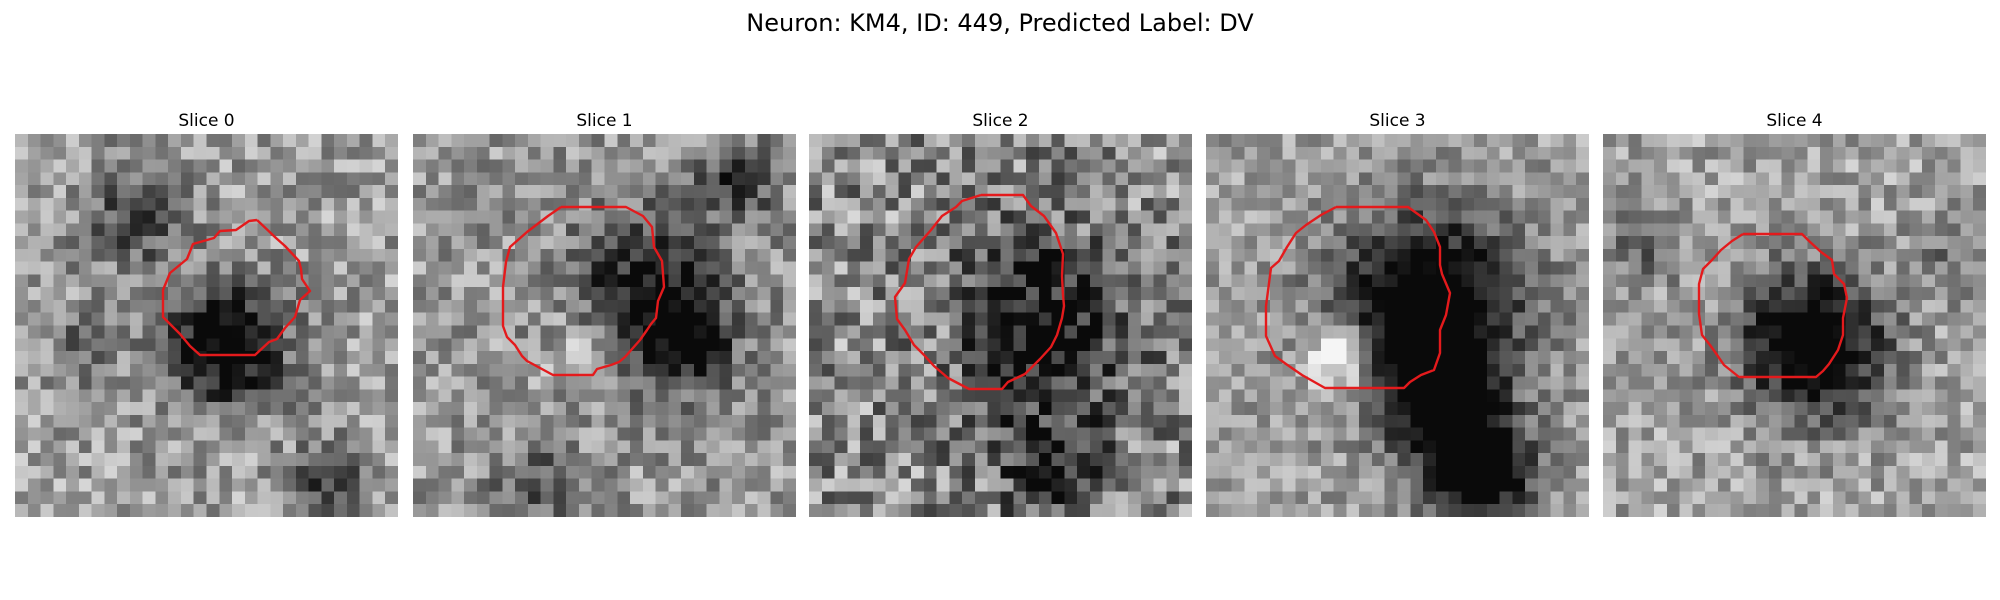 The image size is (2000, 600). I want to click on slice-title: Slice 1, so click(604, 121).